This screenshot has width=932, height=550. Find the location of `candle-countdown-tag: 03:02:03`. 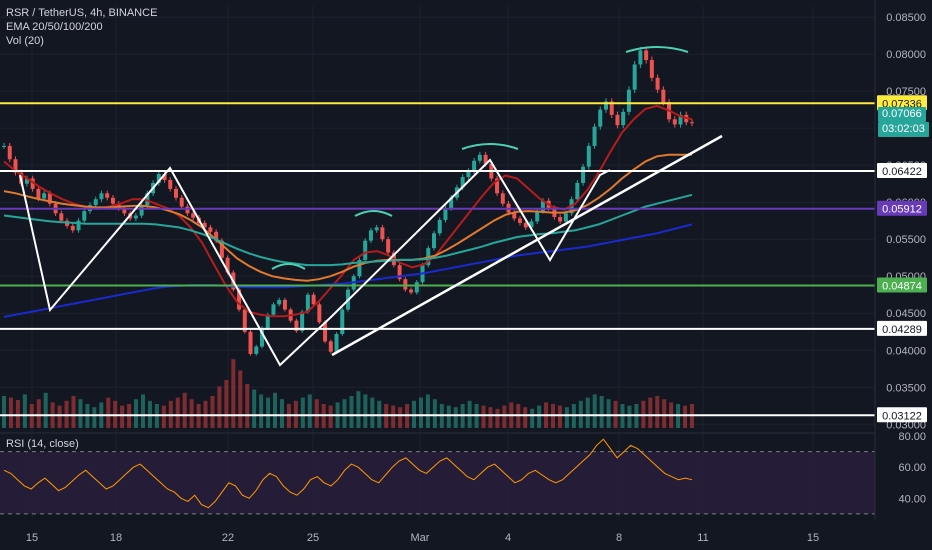

candle-countdown-tag: 03:02:03 is located at coordinates (903, 129).